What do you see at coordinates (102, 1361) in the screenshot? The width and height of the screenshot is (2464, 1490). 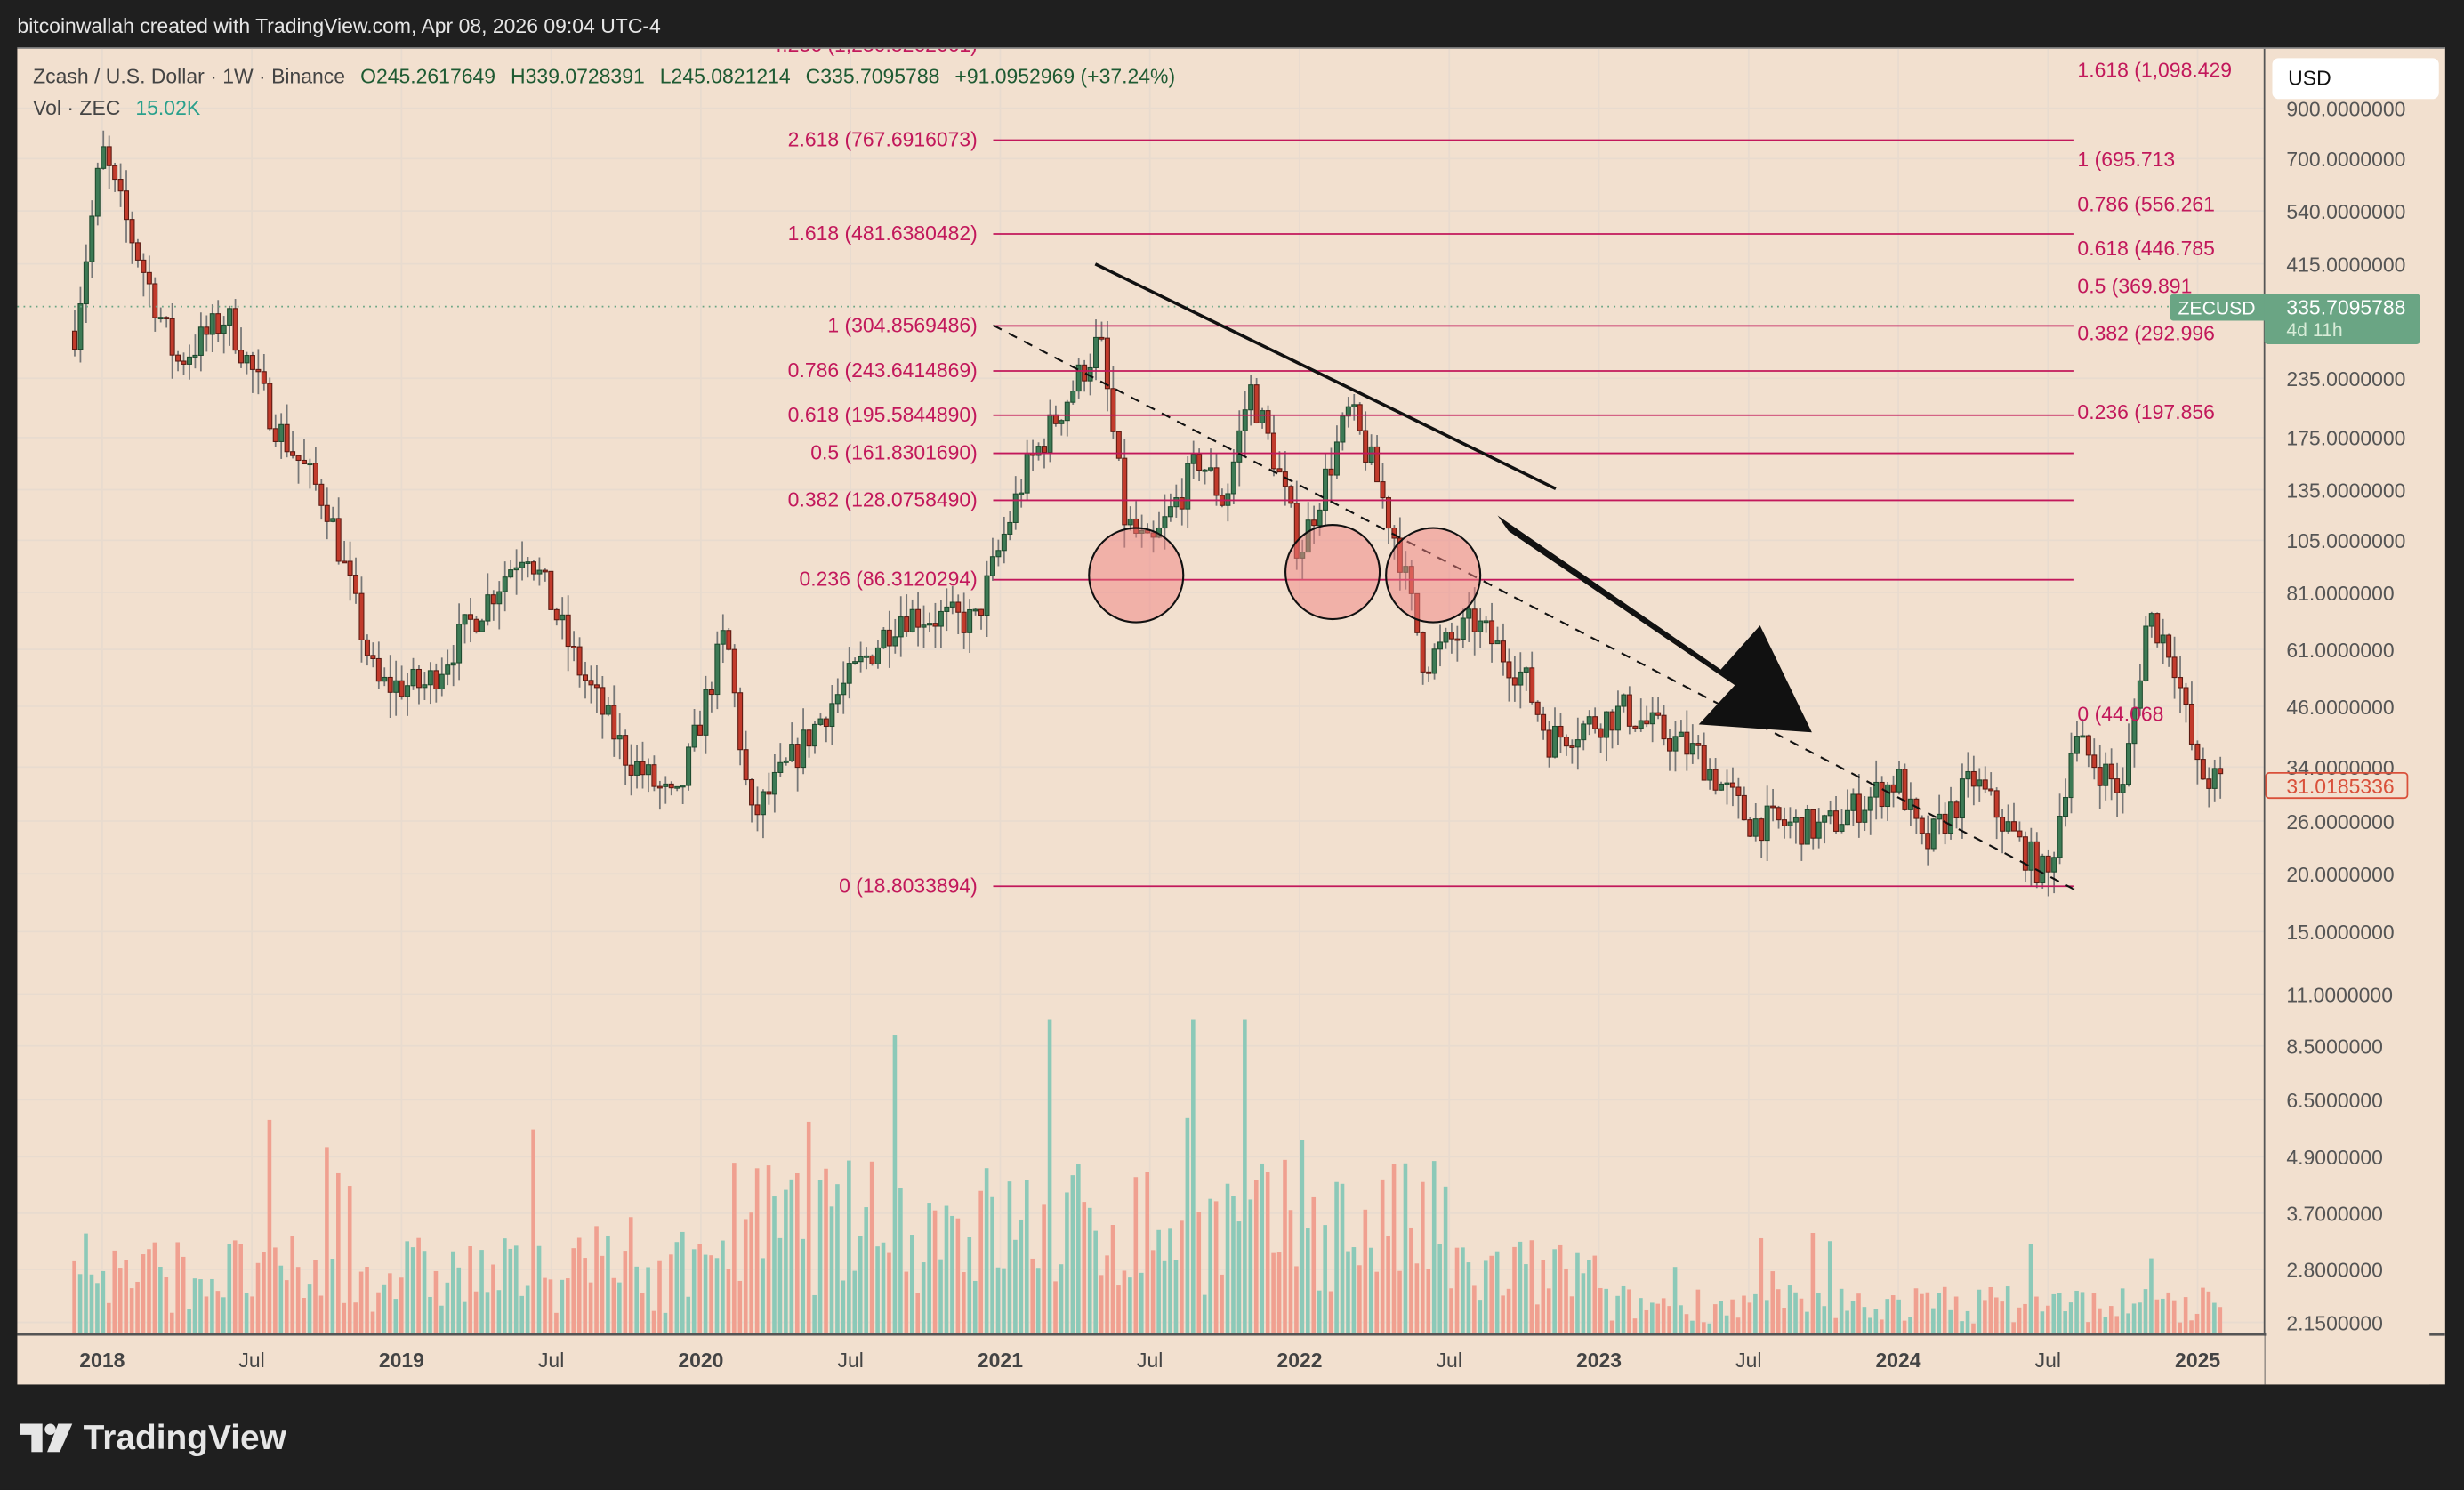 I see `time-axis-tick: 2018` at bounding box center [102, 1361].